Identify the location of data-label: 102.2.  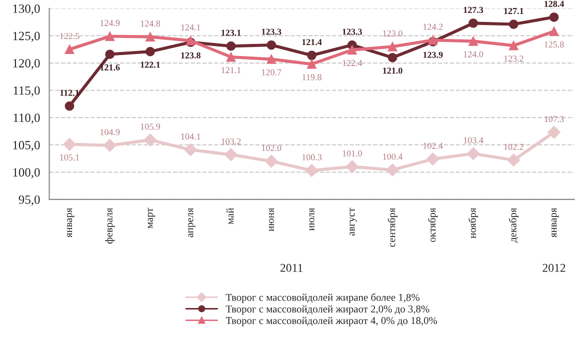
(514, 147).